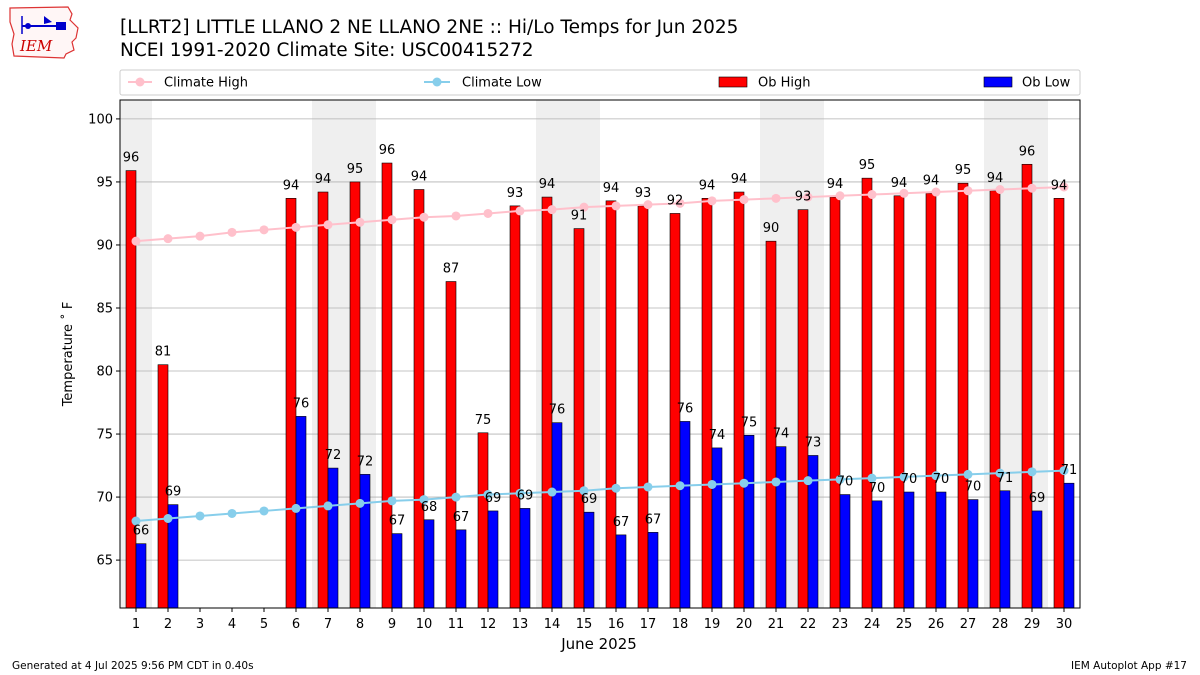  I want to click on x-axis-label: June 2025, so click(598, 644).